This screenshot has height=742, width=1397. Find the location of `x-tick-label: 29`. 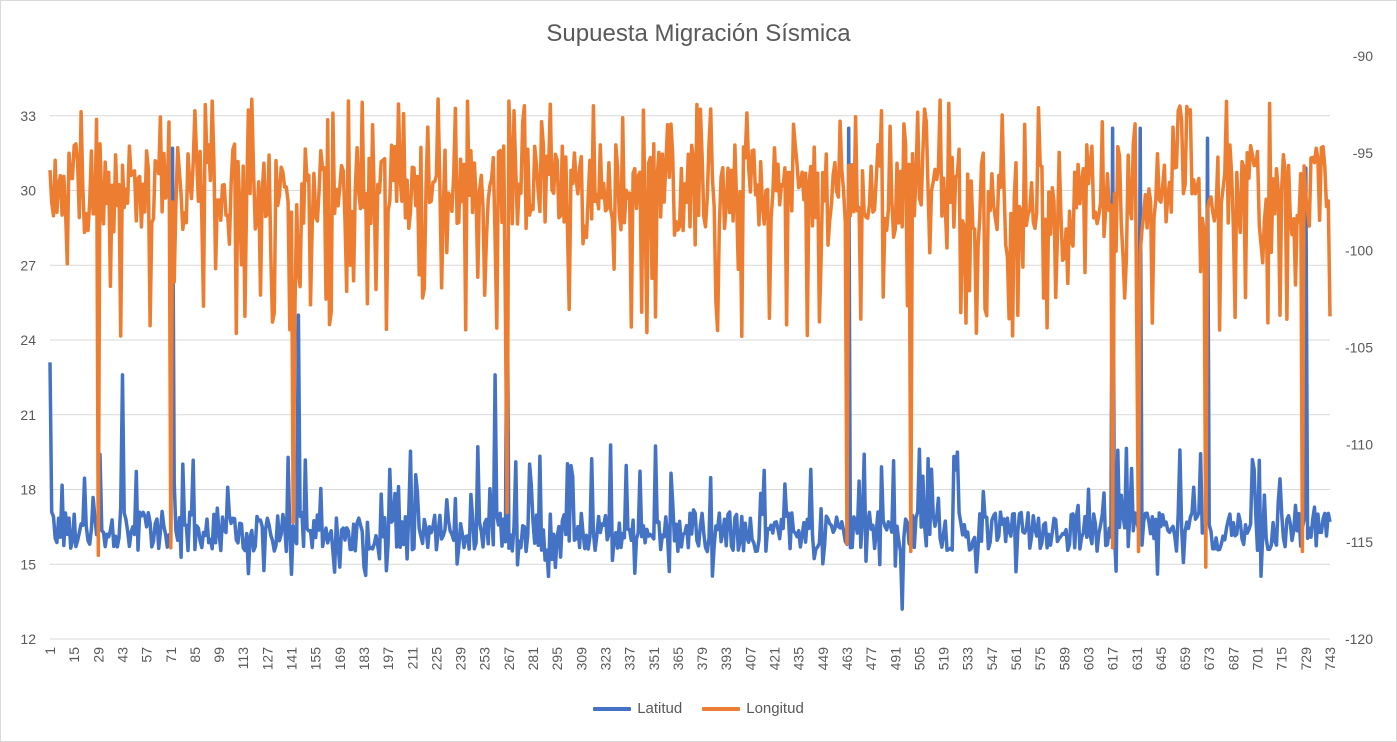

x-tick-label: 29 is located at coordinates (98, 655).